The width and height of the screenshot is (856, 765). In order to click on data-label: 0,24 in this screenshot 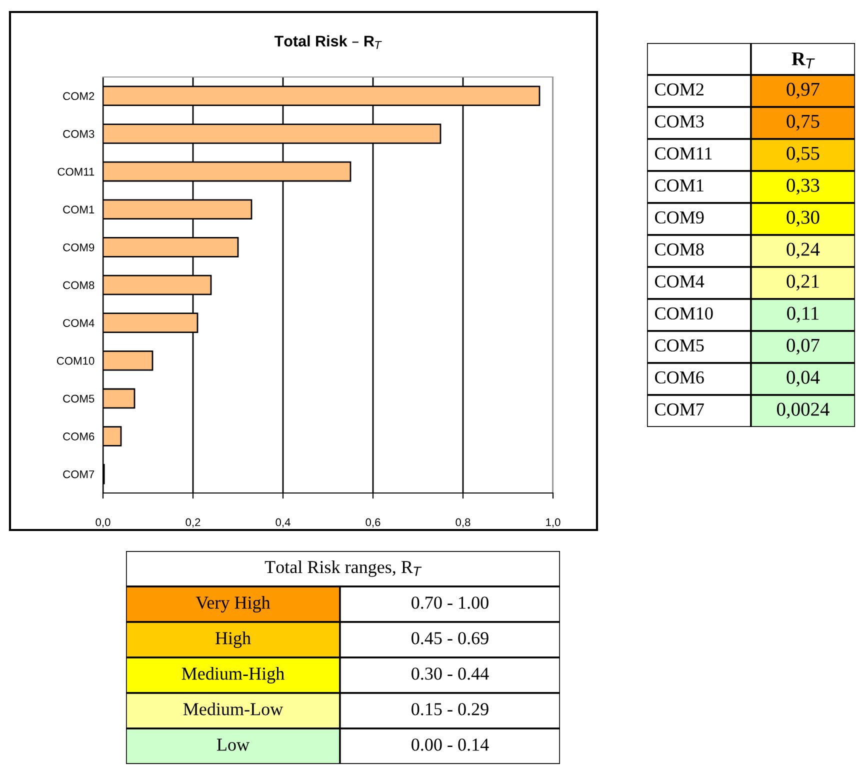, I will do `click(803, 250)`.